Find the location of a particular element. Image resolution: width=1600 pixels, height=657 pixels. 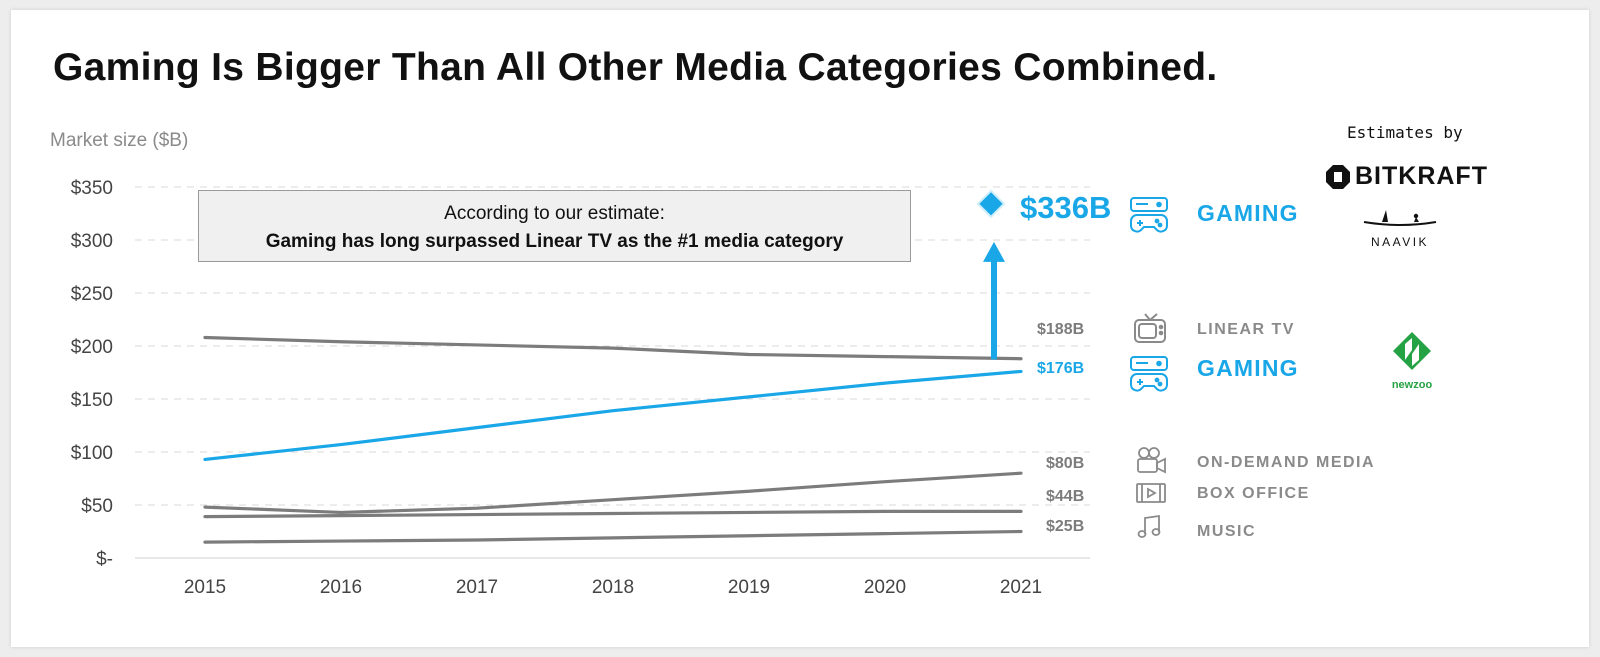

y-tick-label: $250 is located at coordinates (92, 294).